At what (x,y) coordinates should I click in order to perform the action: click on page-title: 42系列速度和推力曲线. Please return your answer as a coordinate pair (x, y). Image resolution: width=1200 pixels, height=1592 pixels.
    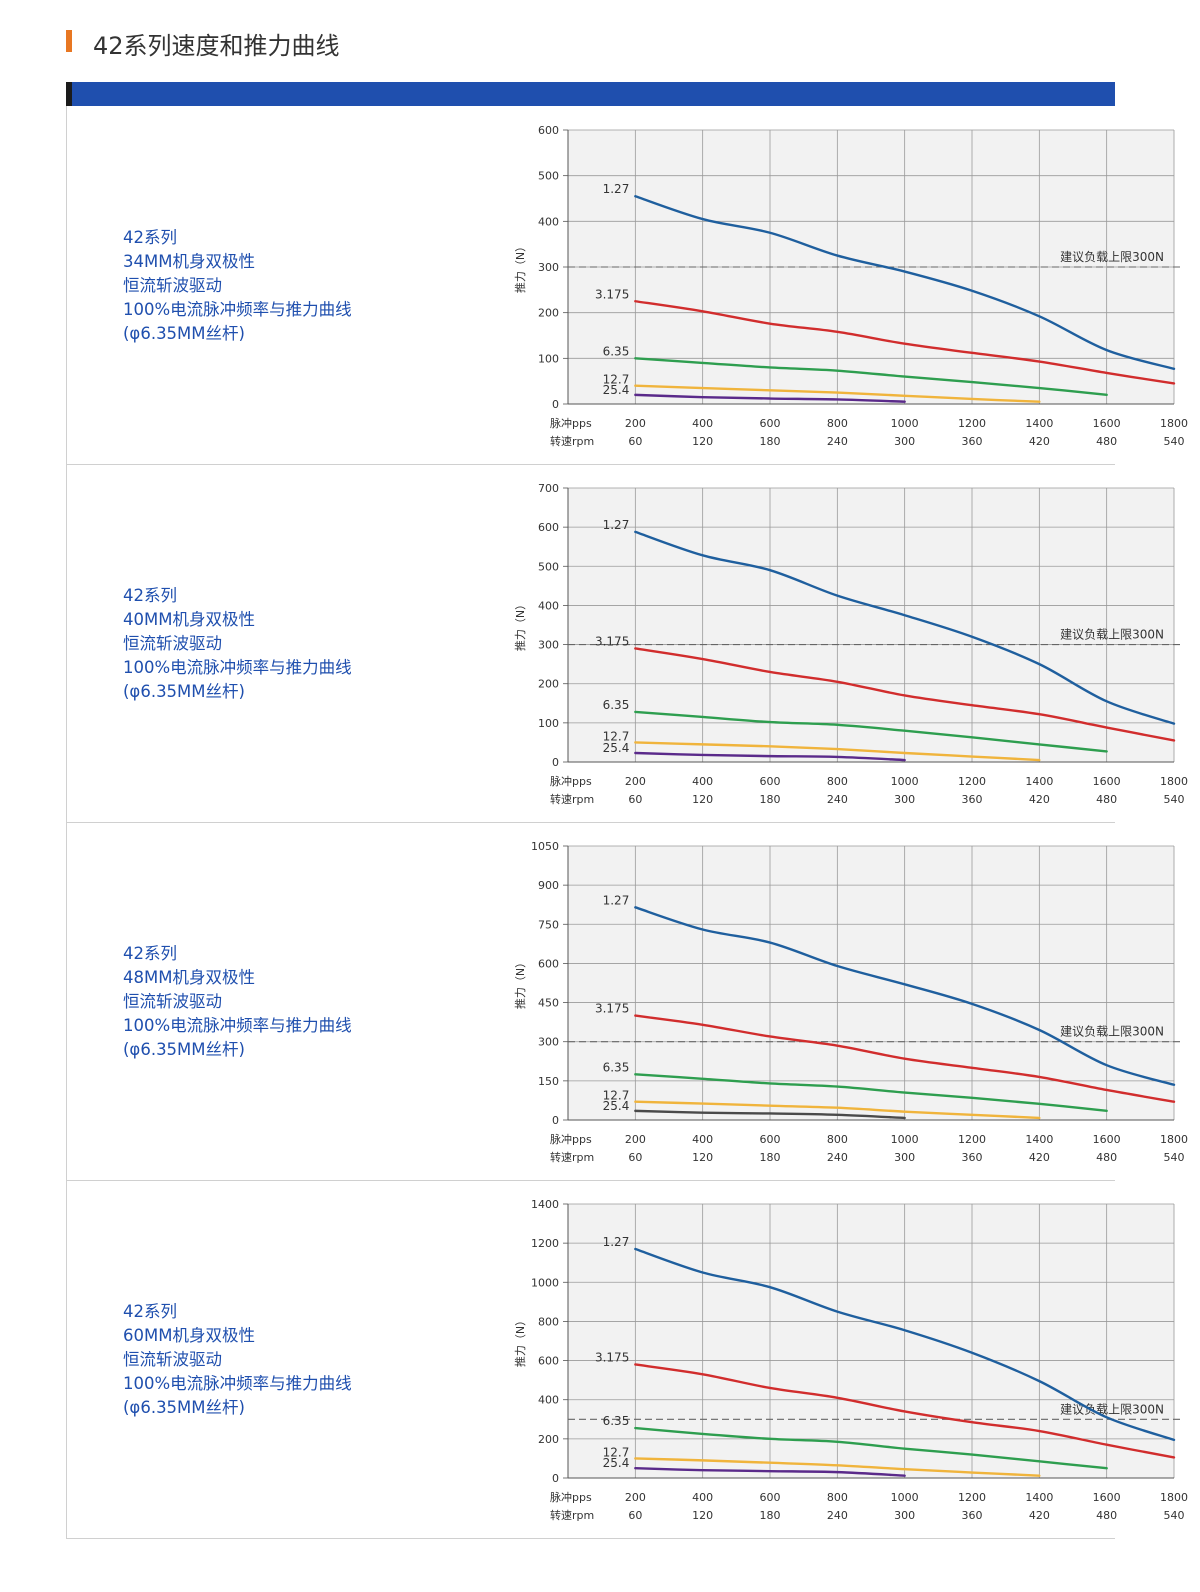
    Looking at the image, I should click on (216, 46).